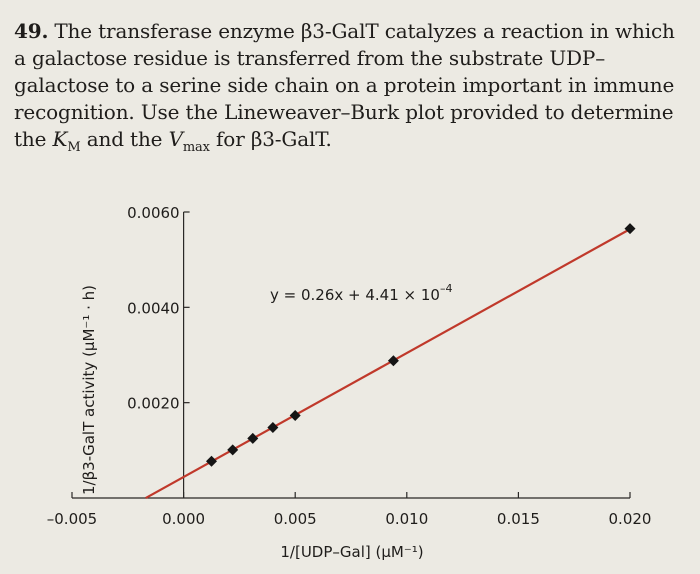 The height and width of the screenshot is (574, 700). I want to click on y-tick-label: 0.0040, so click(153, 308).